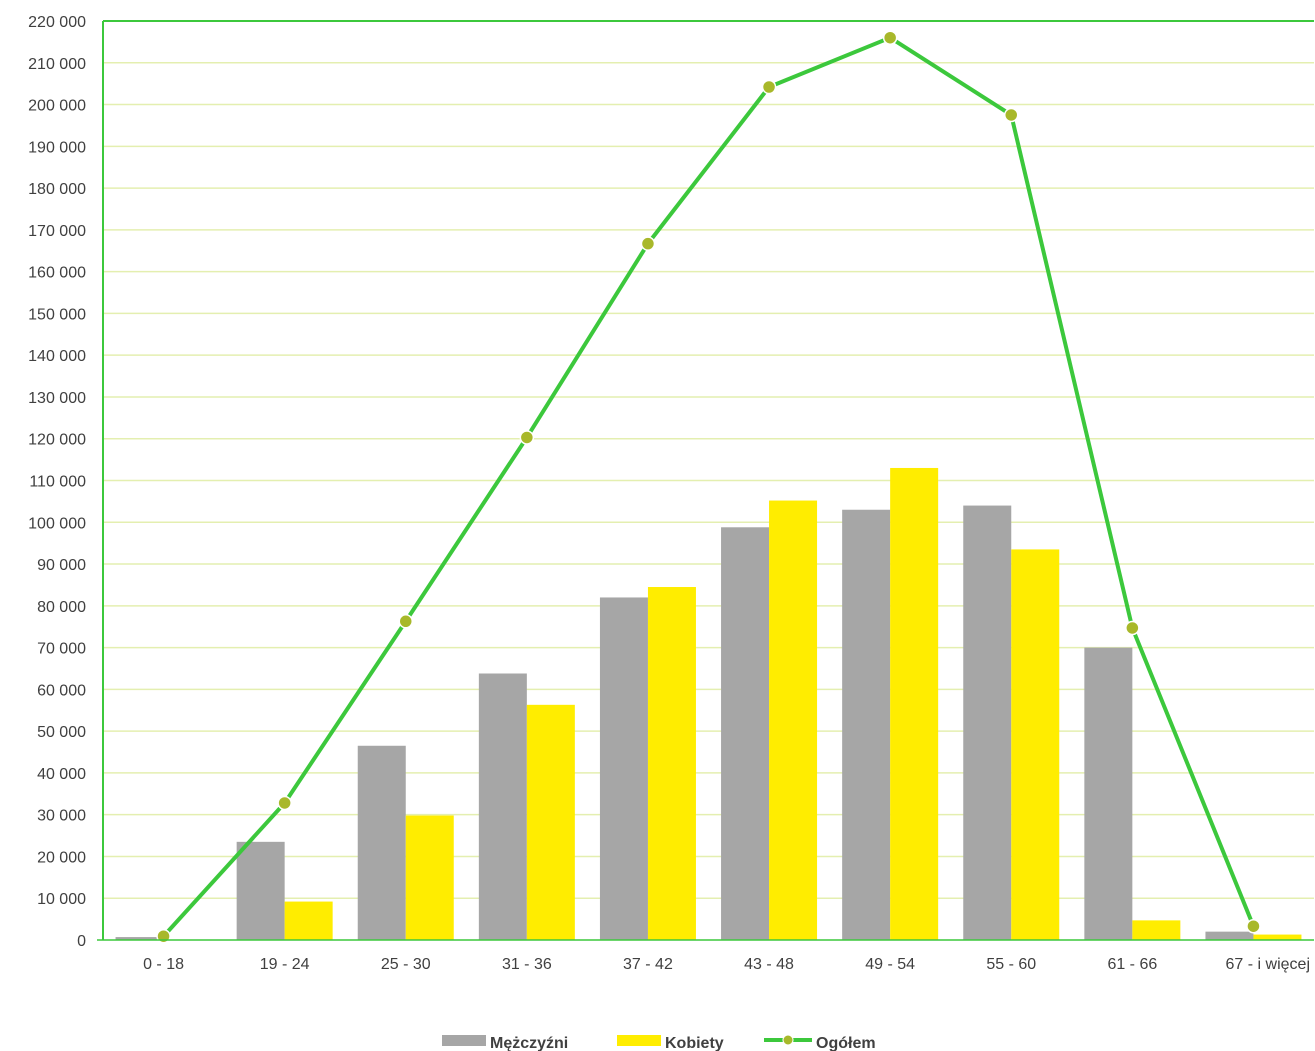 The height and width of the screenshot is (1051, 1315). What do you see at coordinates (1011, 964) in the screenshot?
I see `x-tick-label: 55 - 60` at bounding box center [1011, 964].